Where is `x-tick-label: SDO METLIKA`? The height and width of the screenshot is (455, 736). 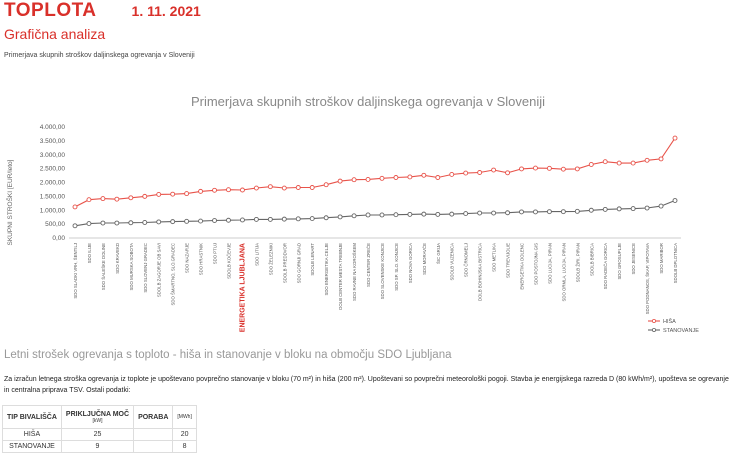
x-tick-label: SDO METLIKA is located at coordinates (494, 257).